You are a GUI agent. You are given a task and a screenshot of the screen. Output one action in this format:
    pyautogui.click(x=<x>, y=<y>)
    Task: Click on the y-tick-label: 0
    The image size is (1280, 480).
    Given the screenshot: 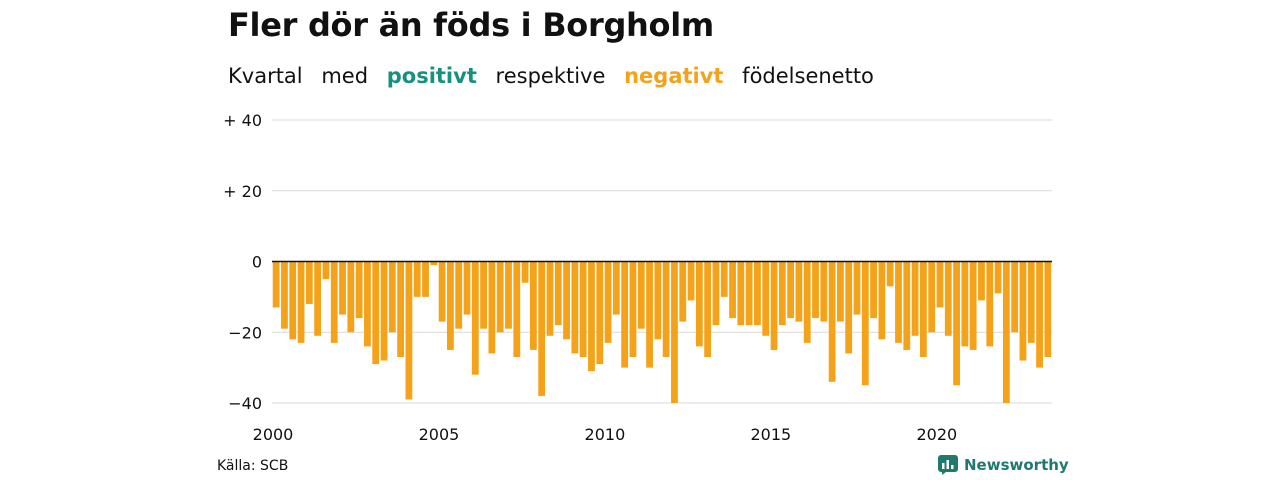 What is the action you would take?
    pyautogui.click(x=257, y=262)
    